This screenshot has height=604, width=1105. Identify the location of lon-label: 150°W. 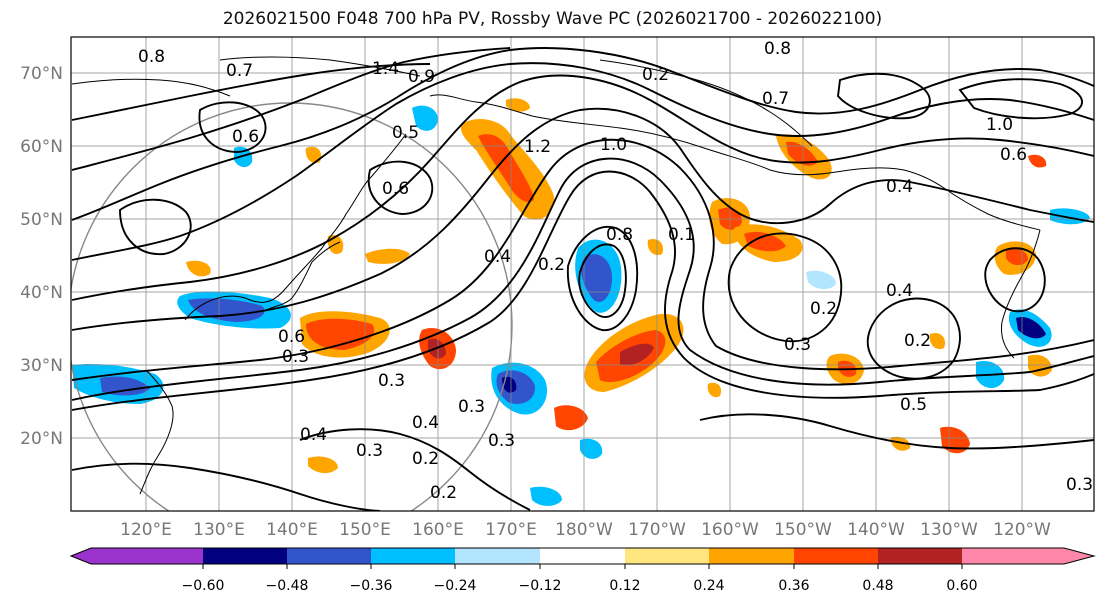
(803, 530).